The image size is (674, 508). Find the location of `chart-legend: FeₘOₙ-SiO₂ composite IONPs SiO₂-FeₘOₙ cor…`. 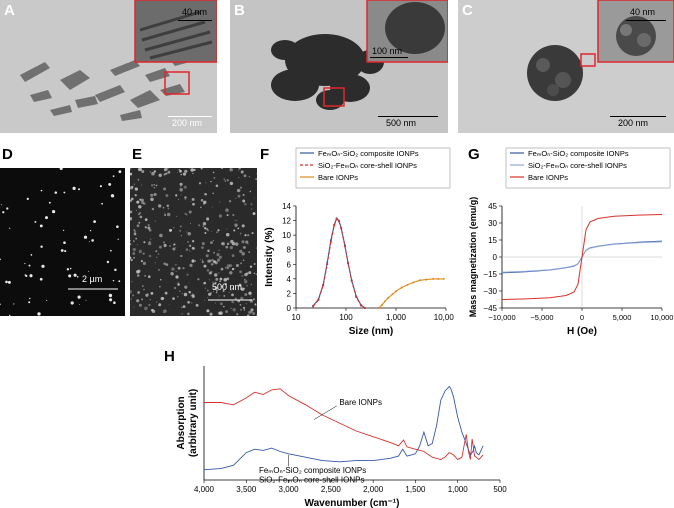

chart-legend: FeₘOₙ-SiO₂ composite IONPs SiO₂-FeₘOₙ cor… is located at coordinates (588, 168).